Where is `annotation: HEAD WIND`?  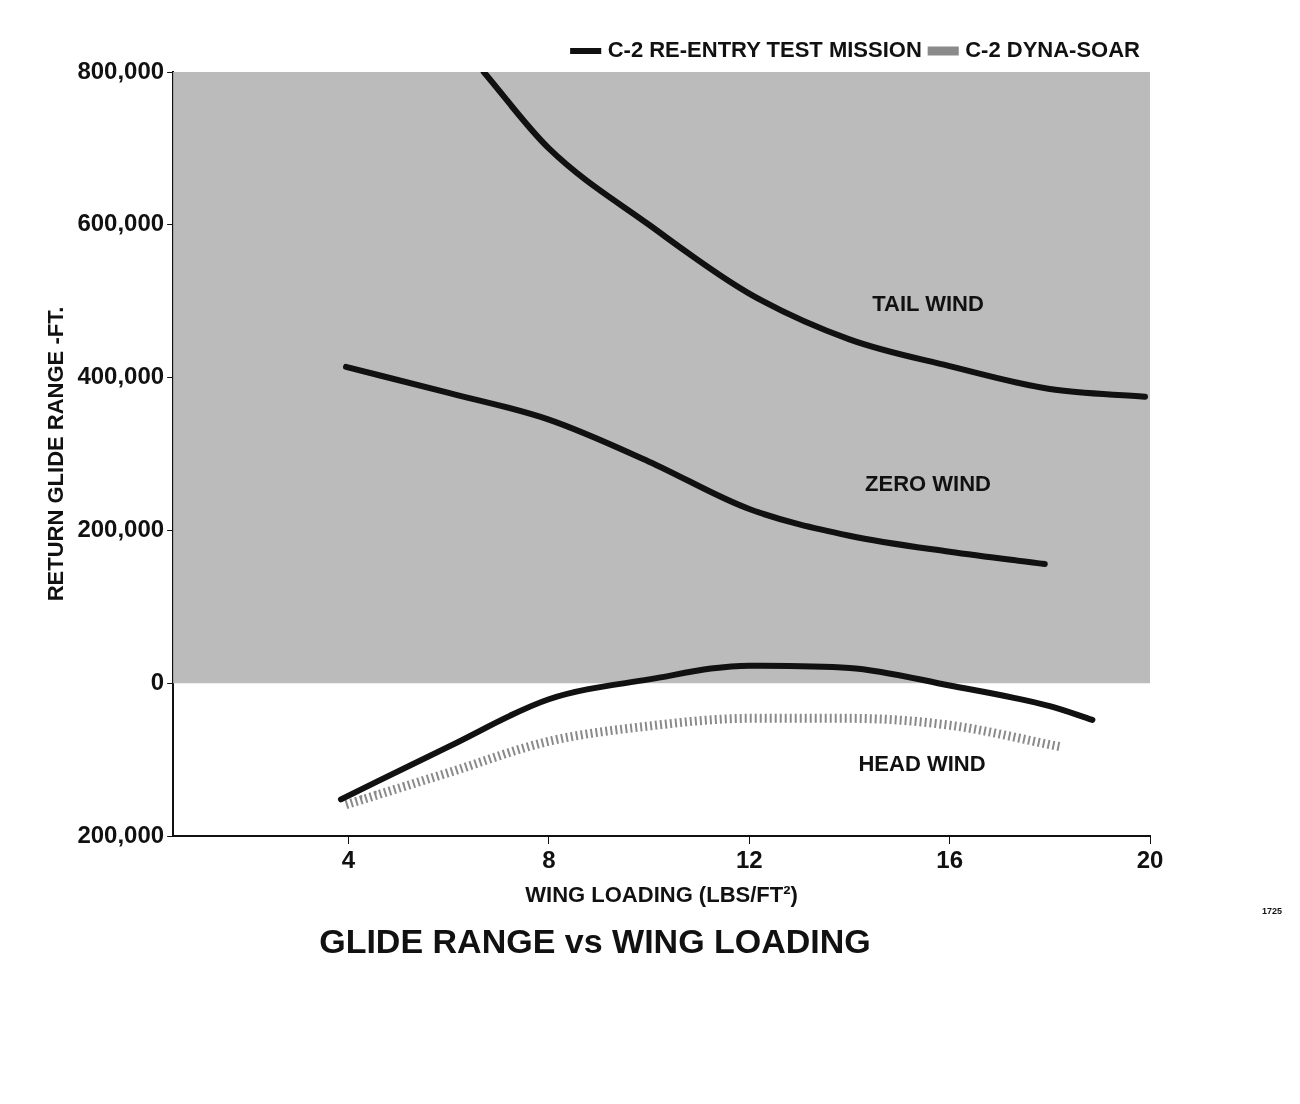 annotation: HEAD WIND is located at coordinates (922, 764).